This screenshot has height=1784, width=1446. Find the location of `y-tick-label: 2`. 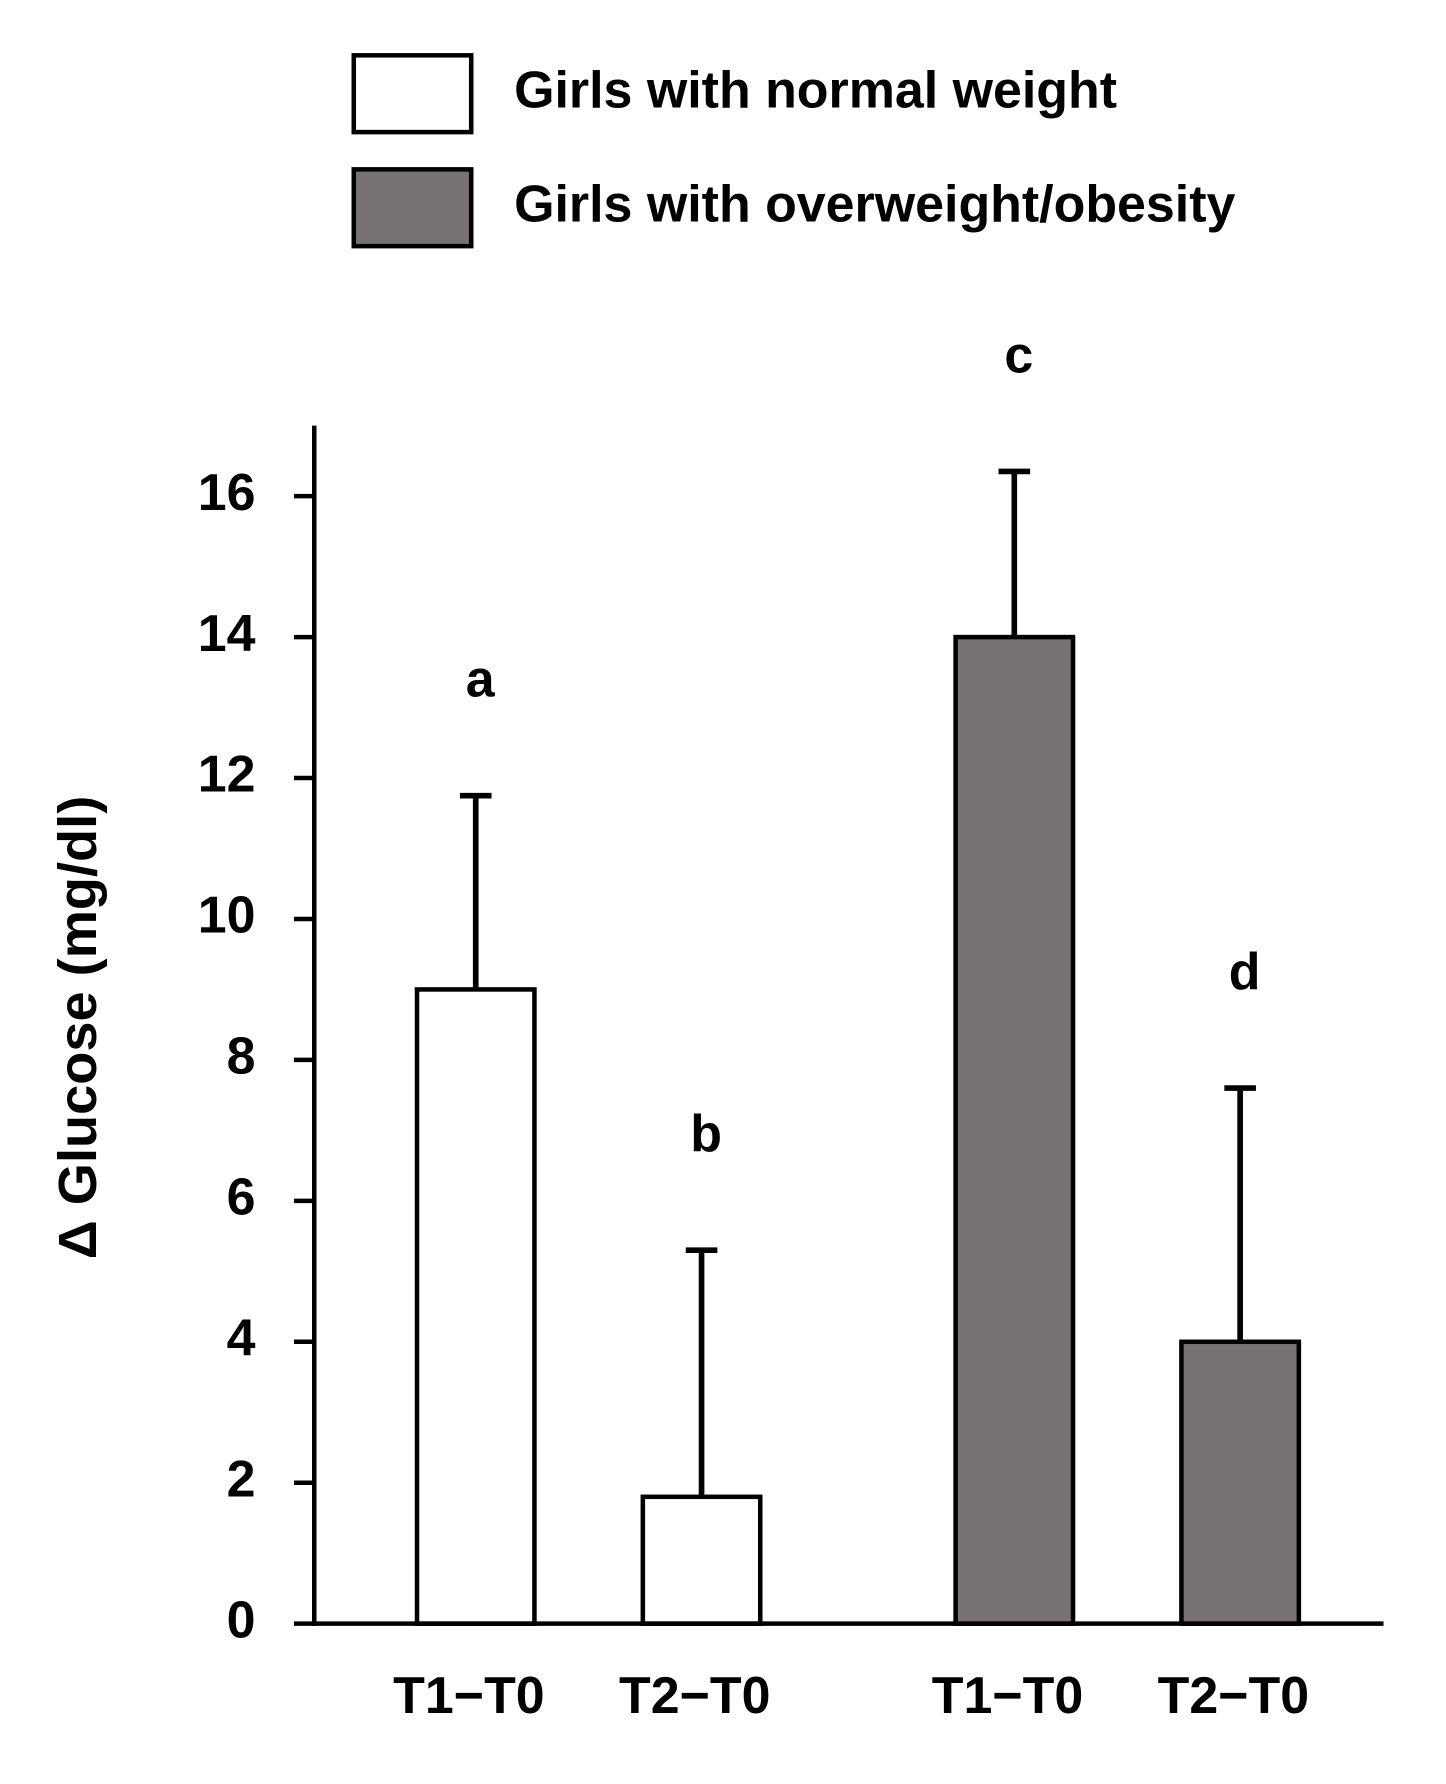

y-tick-label: 2 is located at coordinates (241, 1479).